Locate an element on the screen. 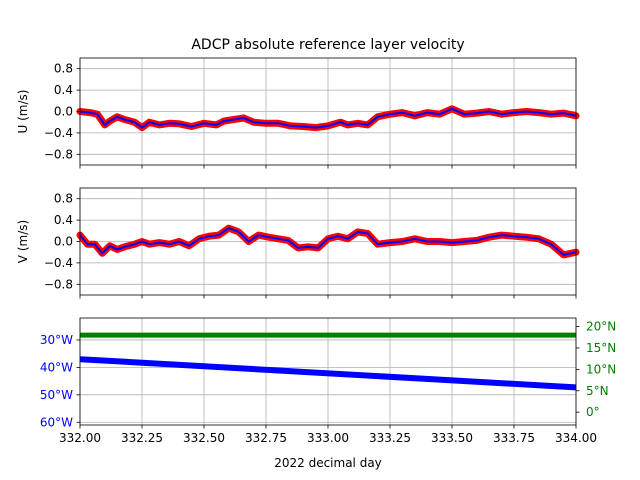  latitude-tick-label: 0° is located at coordinates (593, 412).